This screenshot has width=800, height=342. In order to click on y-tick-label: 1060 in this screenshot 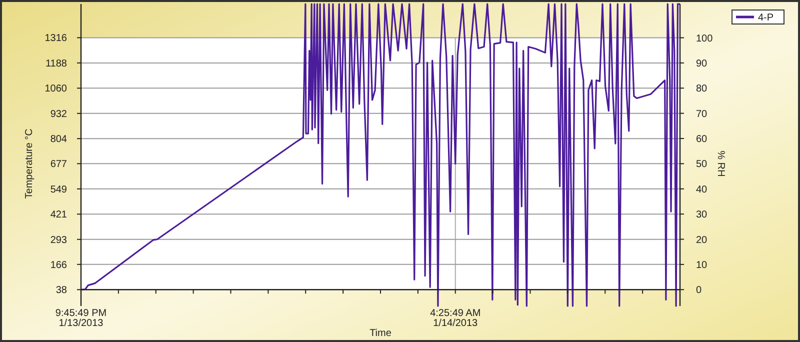, I will do `click(56, 89)`.